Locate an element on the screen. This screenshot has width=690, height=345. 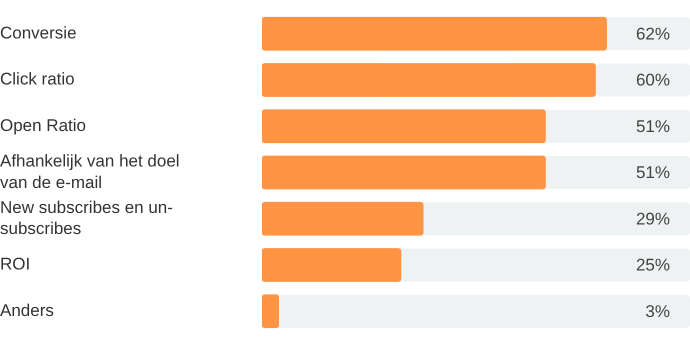
data-label: 62% is located at coordinates (653, 34).